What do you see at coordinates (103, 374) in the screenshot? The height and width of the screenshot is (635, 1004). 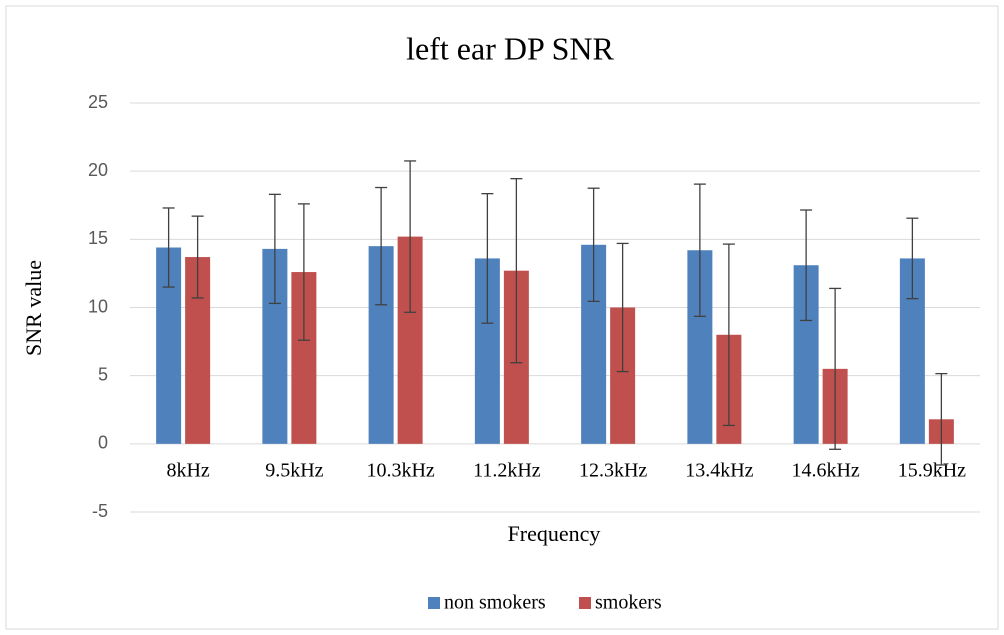 I see `y-tick-label: 5` at bounding box center [103, 374].